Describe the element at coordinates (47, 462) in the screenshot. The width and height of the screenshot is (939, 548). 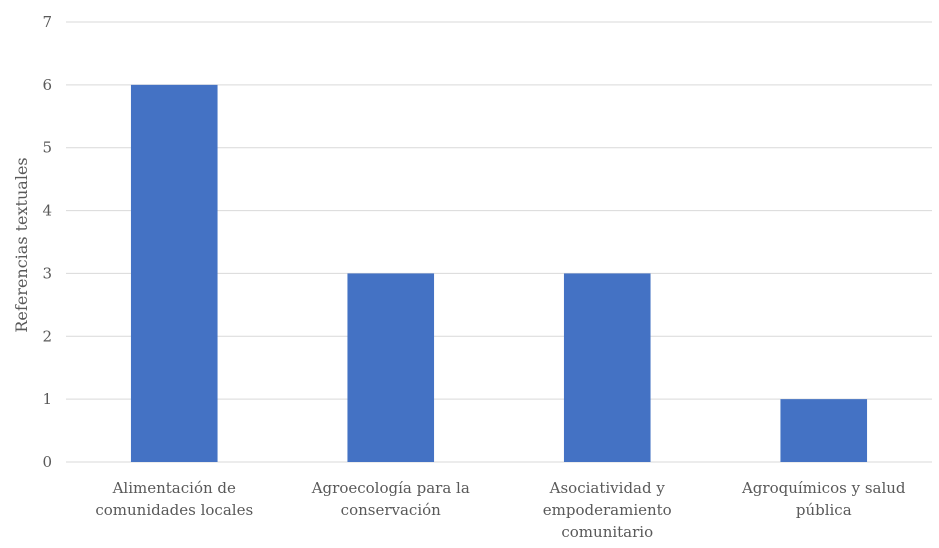
I see `y-tick-label: 0` at that location.